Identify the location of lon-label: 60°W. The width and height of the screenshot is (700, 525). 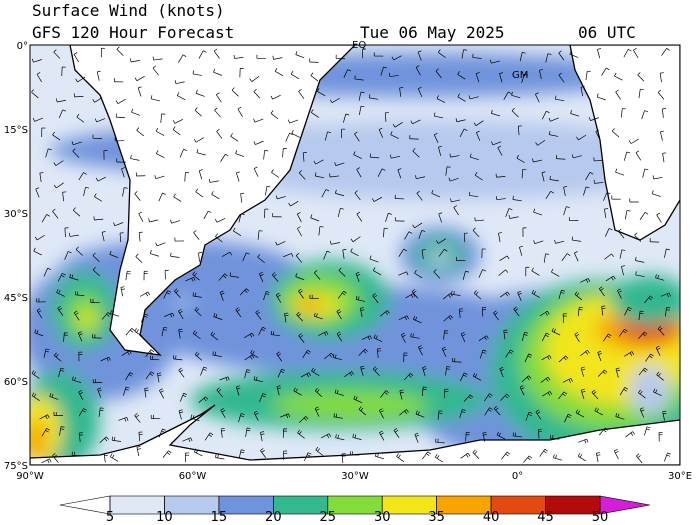
(193, 476).